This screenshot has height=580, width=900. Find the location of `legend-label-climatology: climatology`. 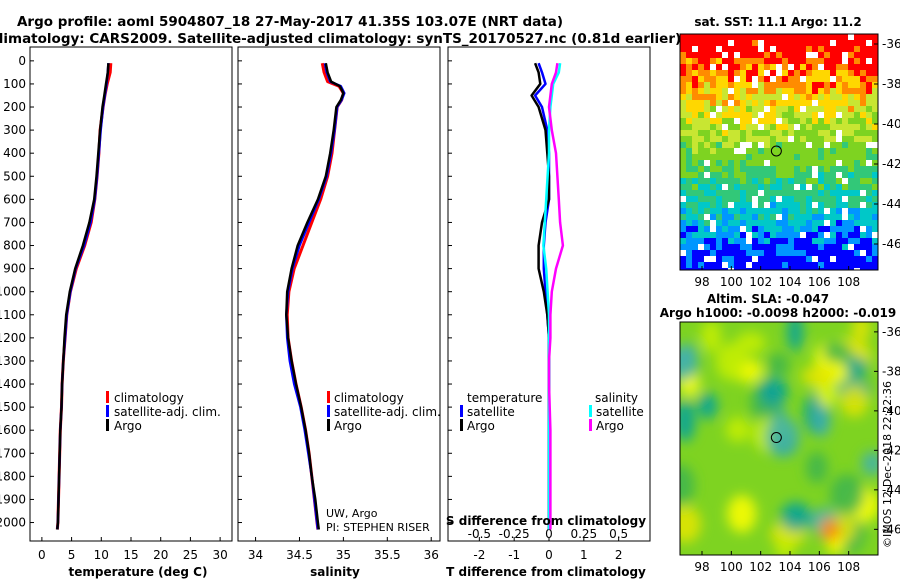

legend-label-climatology: climatology is located at coordinates (369, 398).